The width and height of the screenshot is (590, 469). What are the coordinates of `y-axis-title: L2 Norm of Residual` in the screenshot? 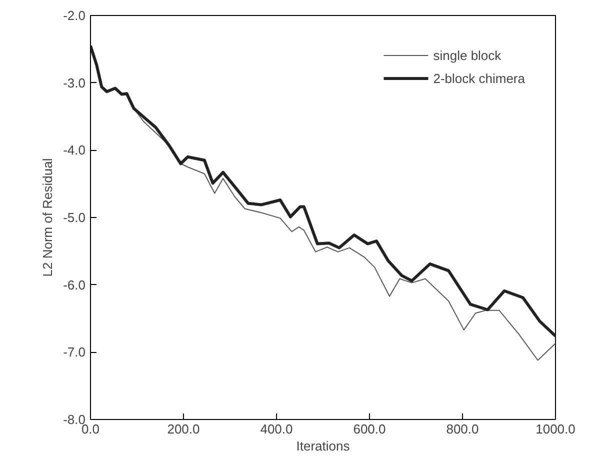 It's located at (48, 217).